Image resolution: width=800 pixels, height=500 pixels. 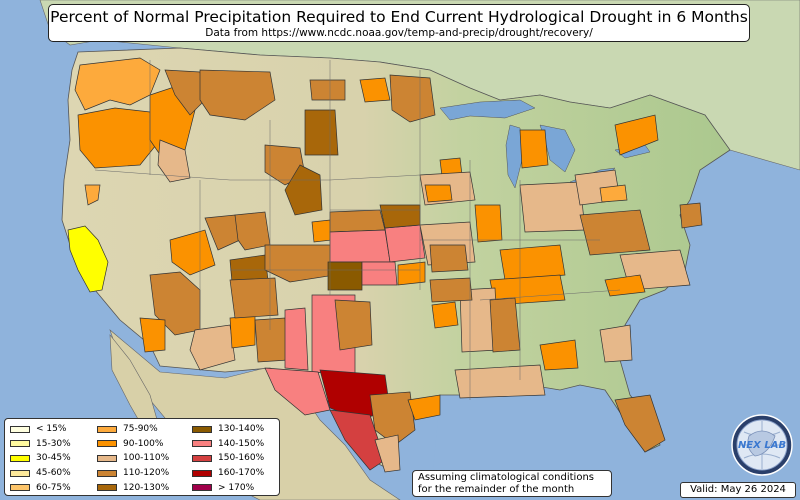 I want to click on legend-item: > 170%, so click(x=228, y=487).